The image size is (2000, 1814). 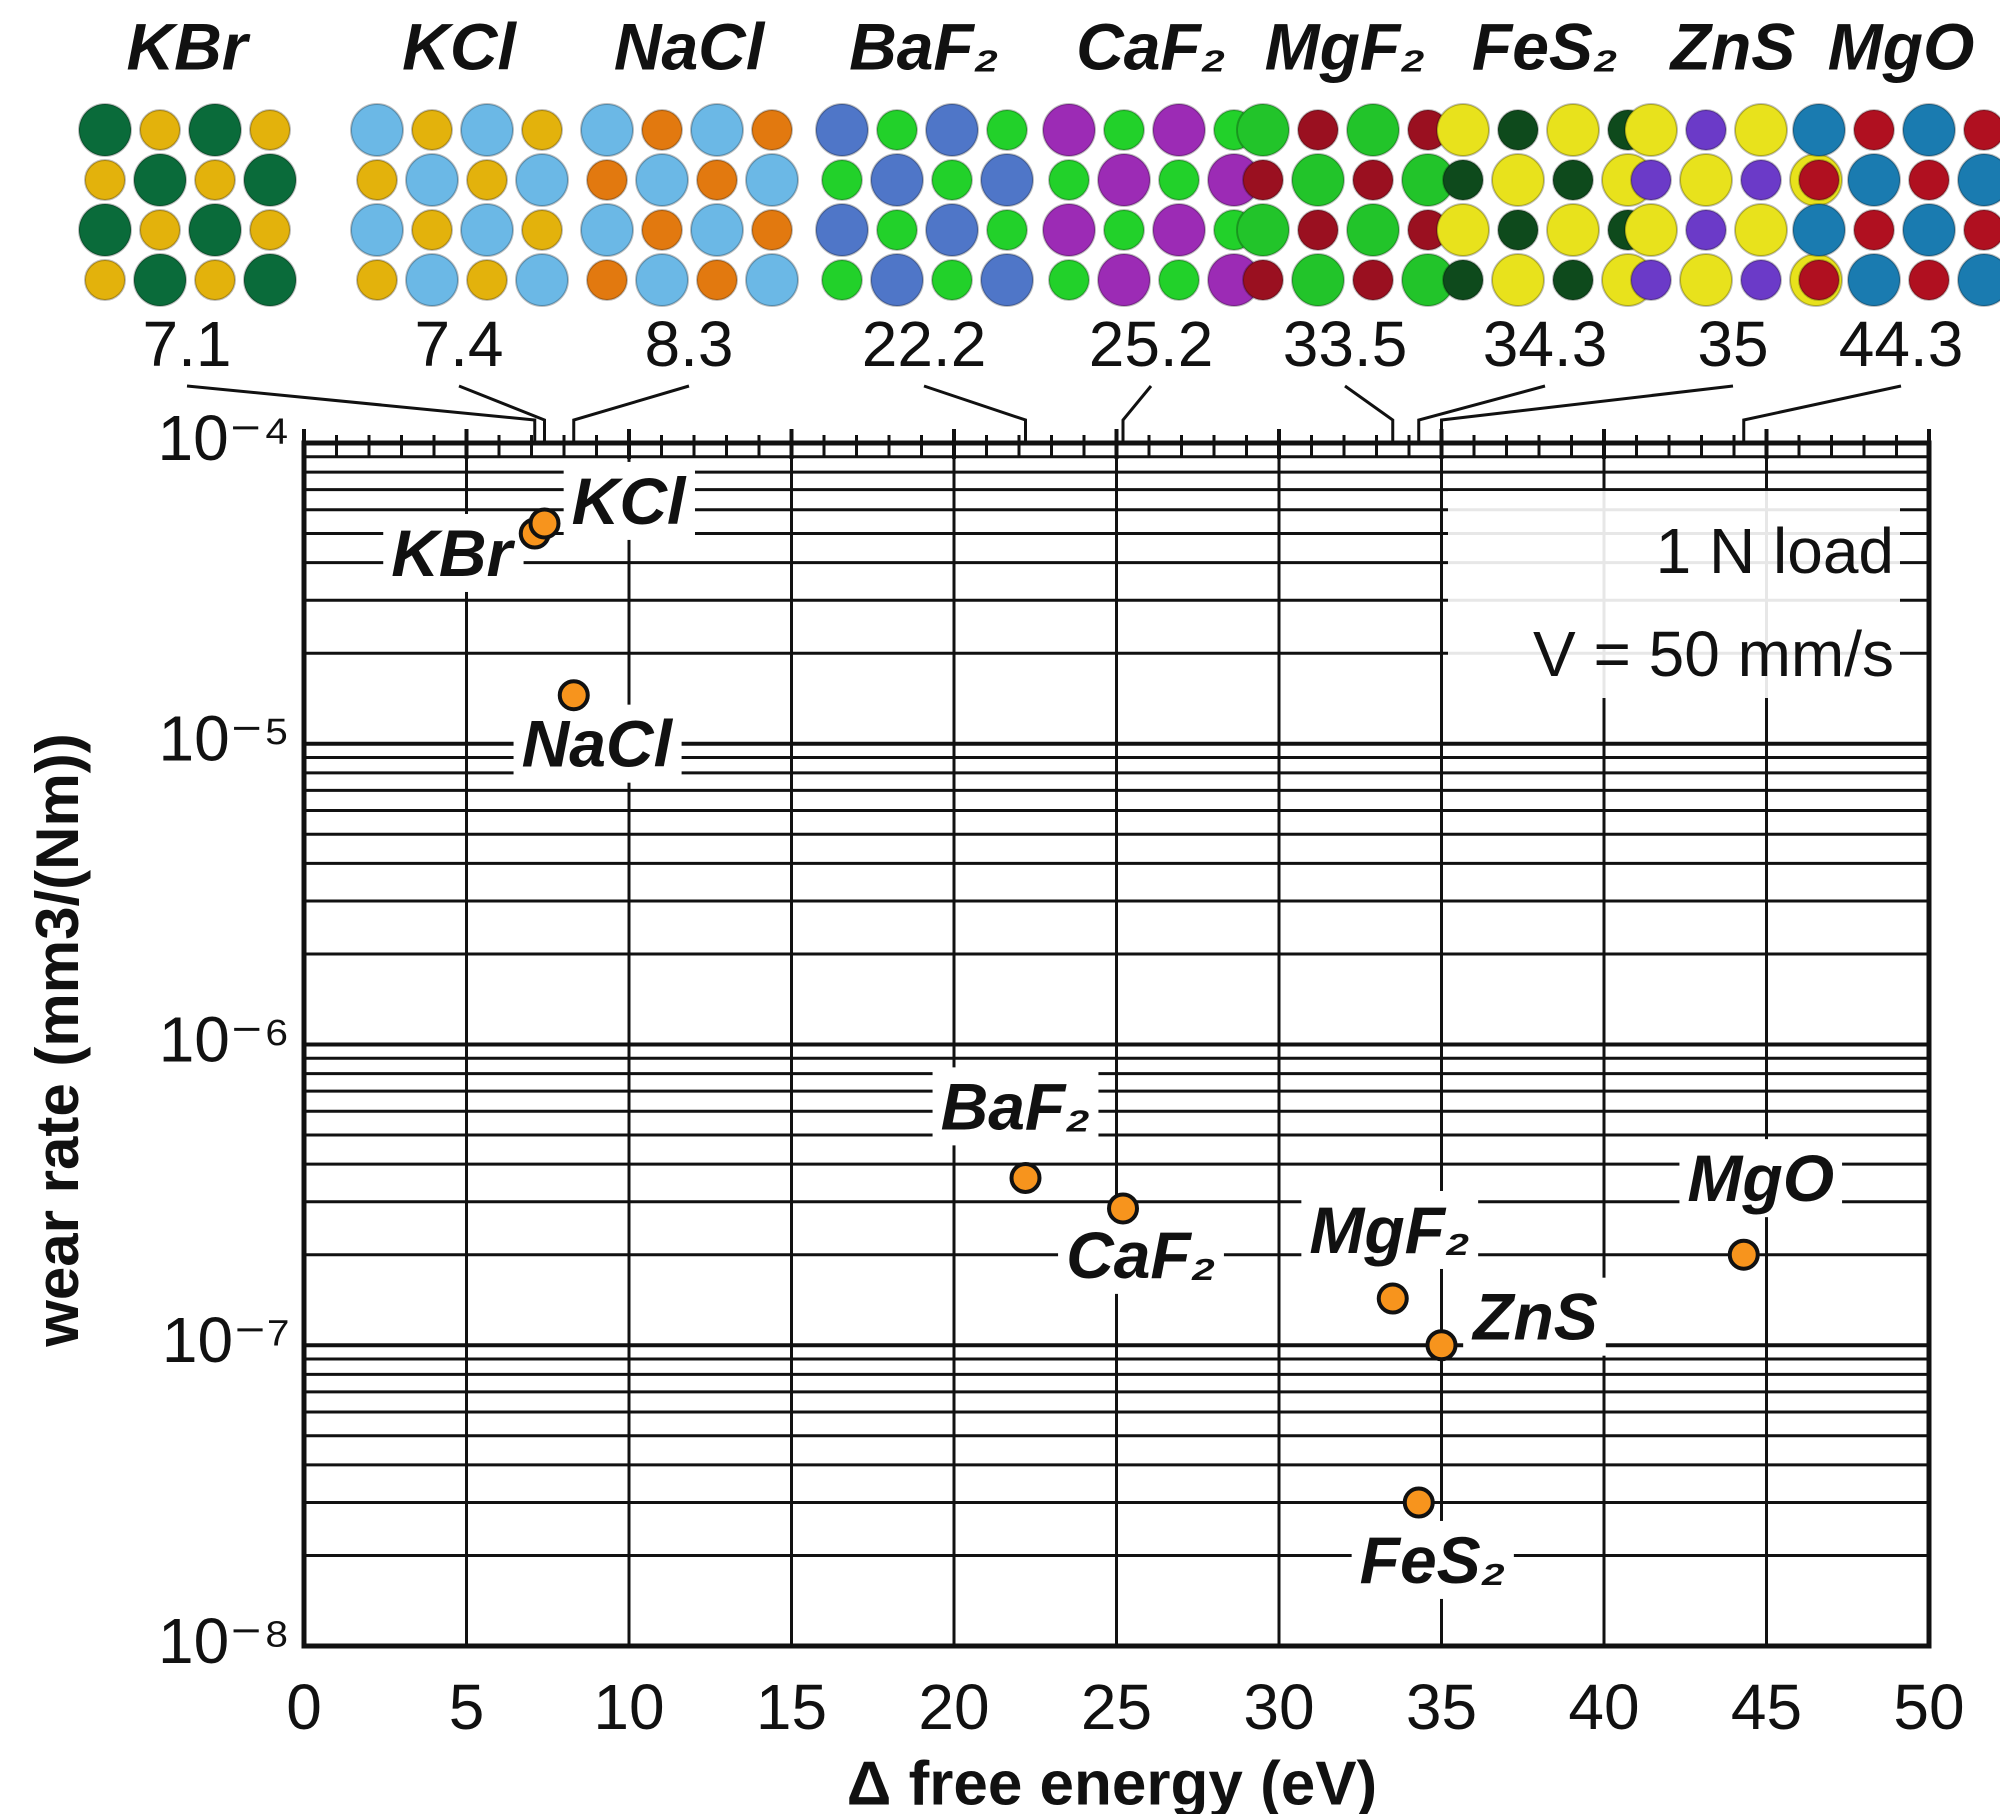 I want to click on crystal-name: ZnS, so click(x=1732, y=46).